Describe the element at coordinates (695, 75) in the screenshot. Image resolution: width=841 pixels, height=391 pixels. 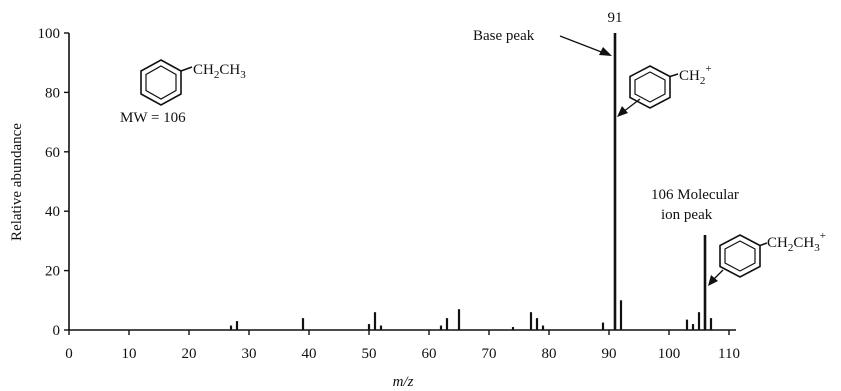
I see `benzyl-cation-formula: CH2+` at that location.